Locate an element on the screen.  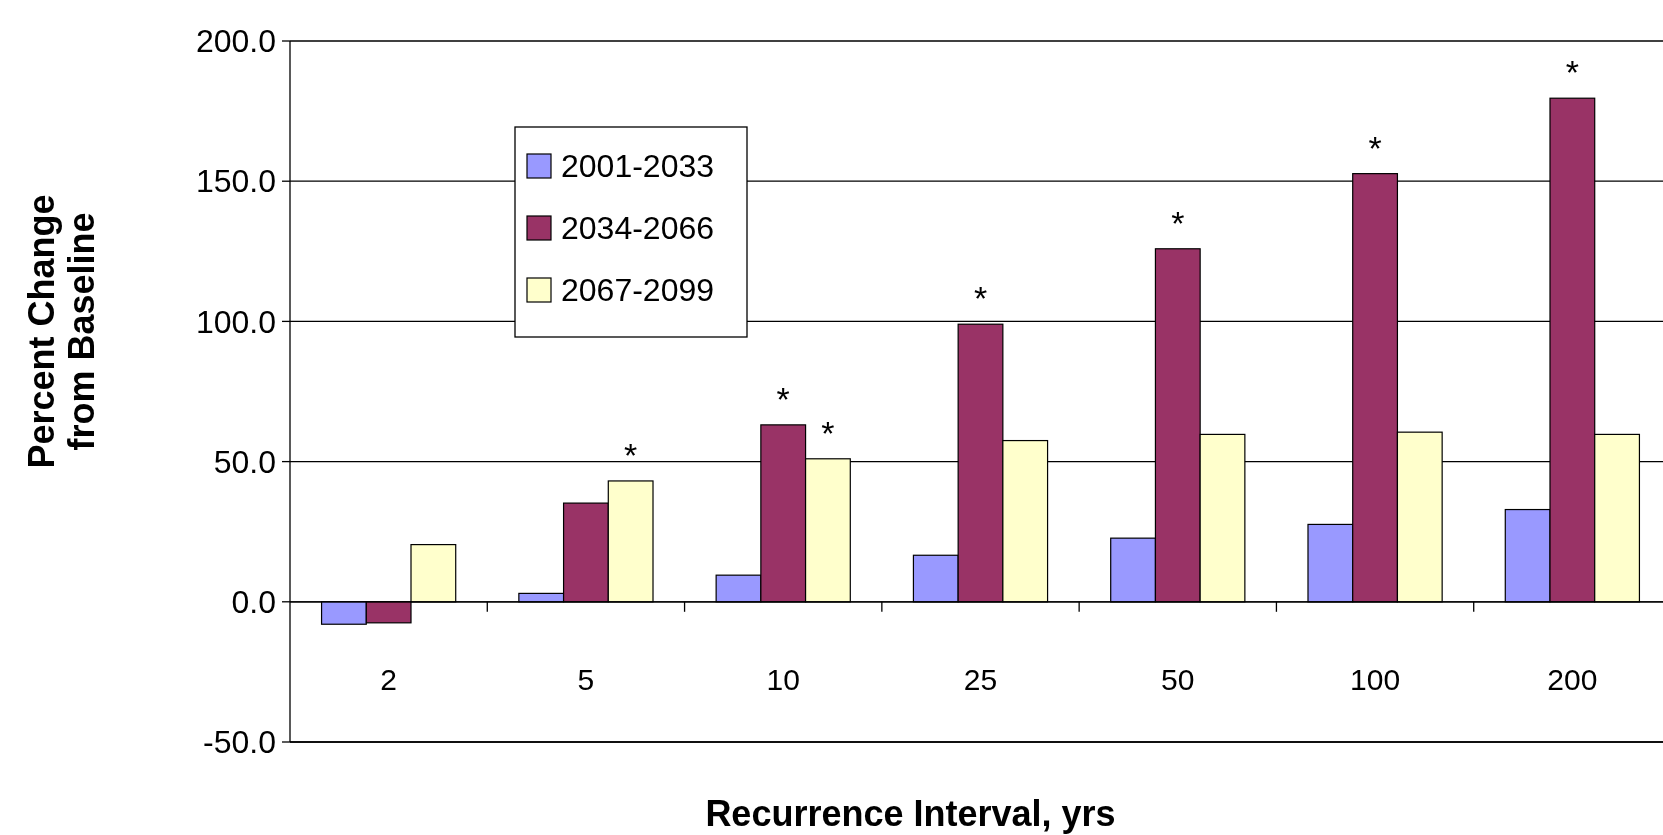
y-tick-label: 200.0 is located at coordinates (235, 41).